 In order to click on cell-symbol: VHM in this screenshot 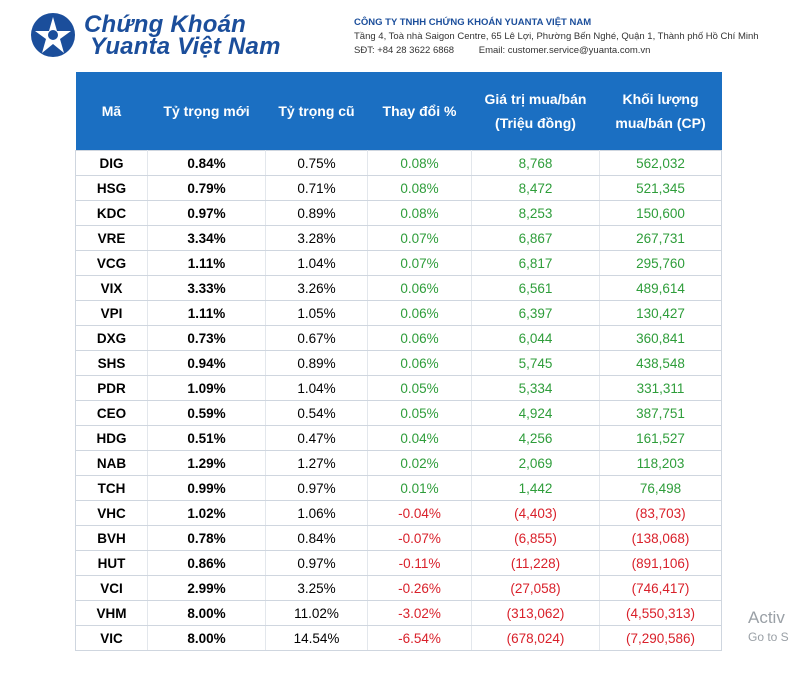, I will do `click(111, 613)`.